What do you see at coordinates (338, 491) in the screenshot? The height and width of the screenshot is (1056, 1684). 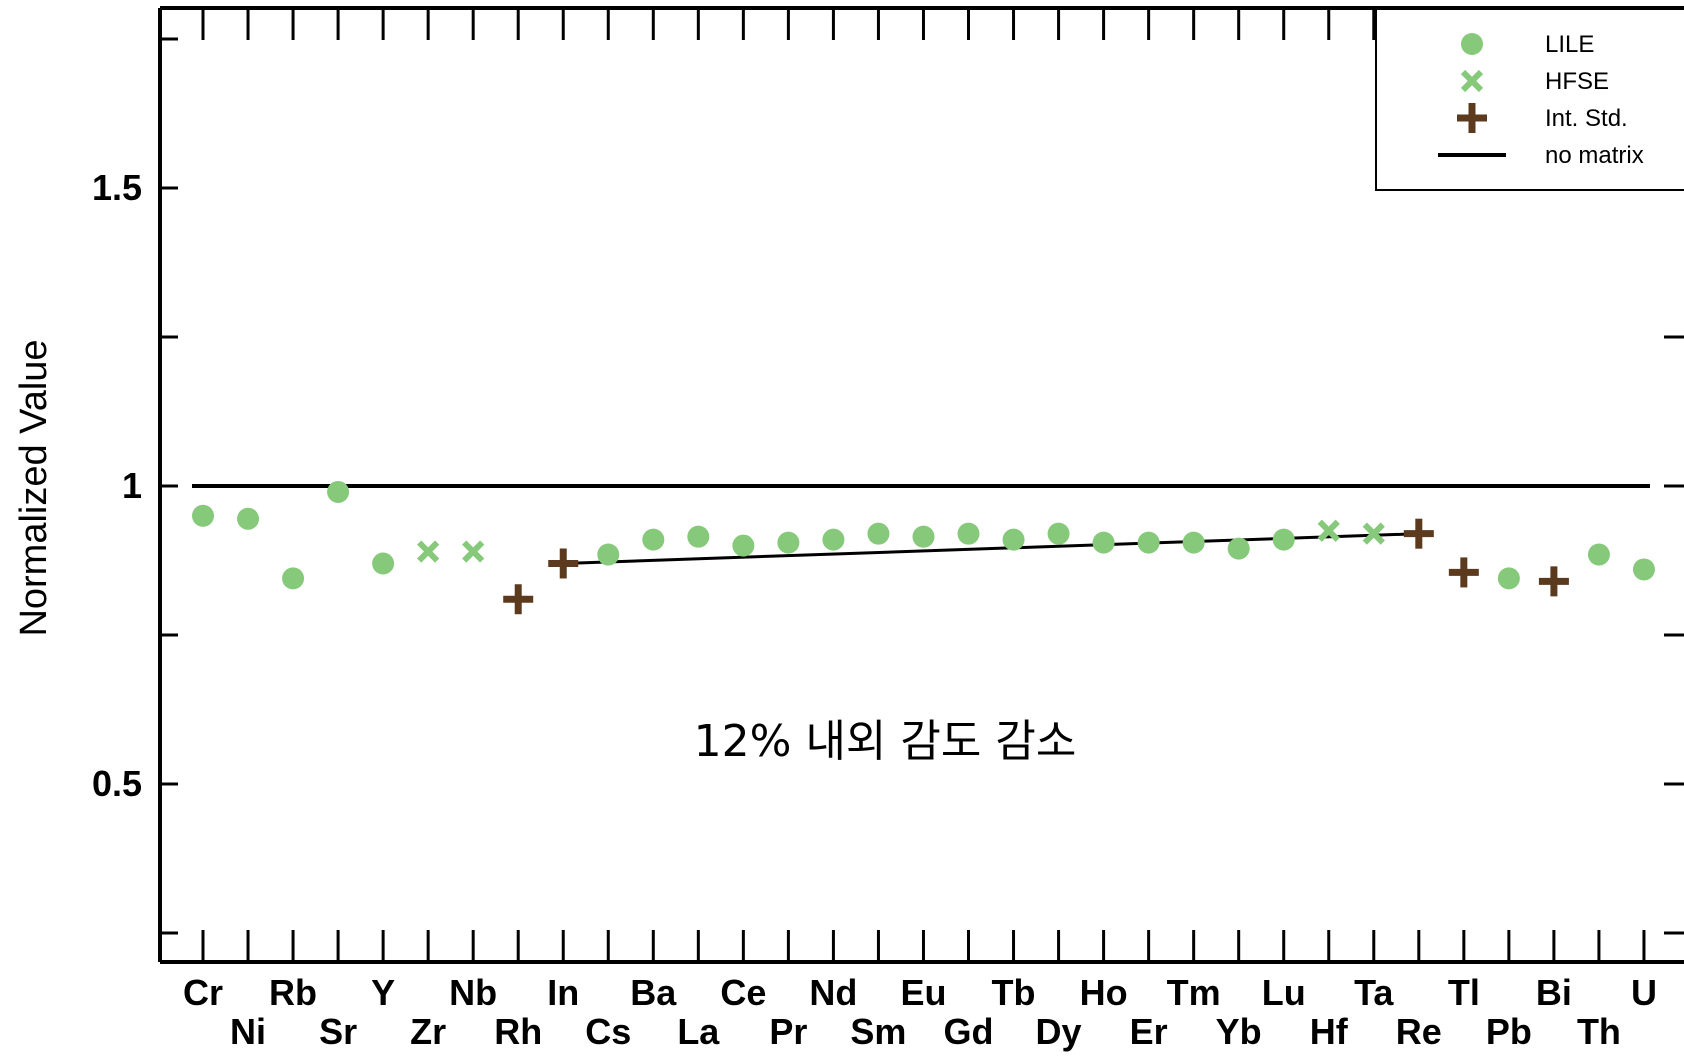 I see `data-point-circle-sr` at bounding box center [338, 491].